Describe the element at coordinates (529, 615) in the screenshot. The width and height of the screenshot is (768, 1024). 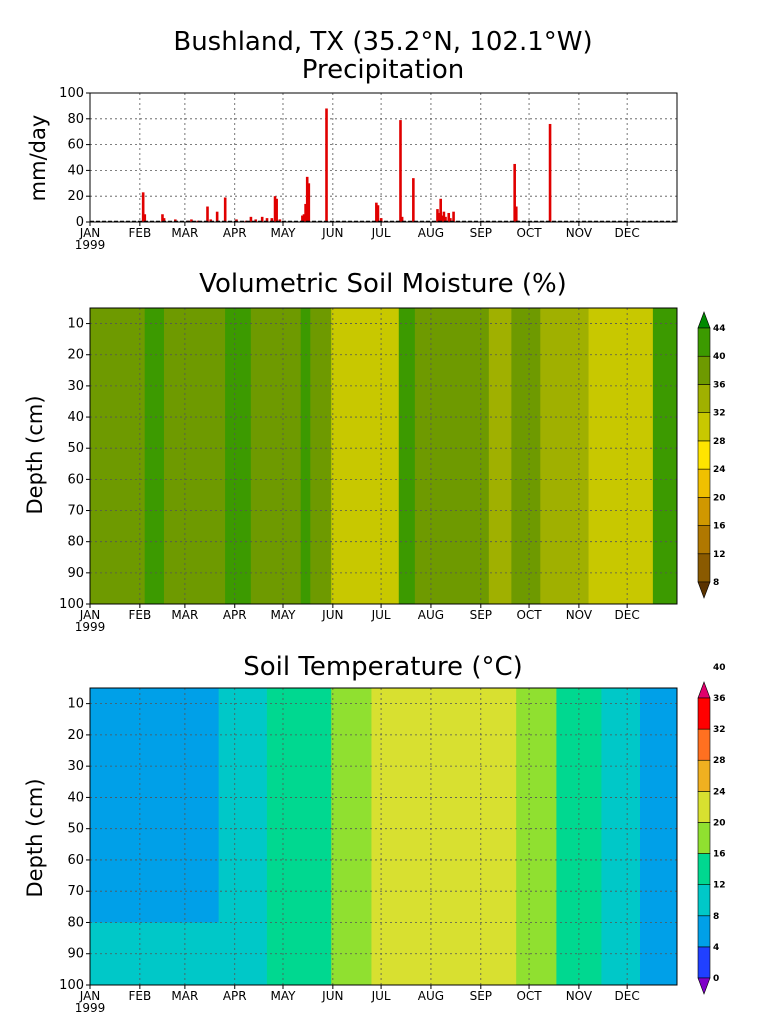
I see `moisture-panel-xtick-label: OCT` at that location.